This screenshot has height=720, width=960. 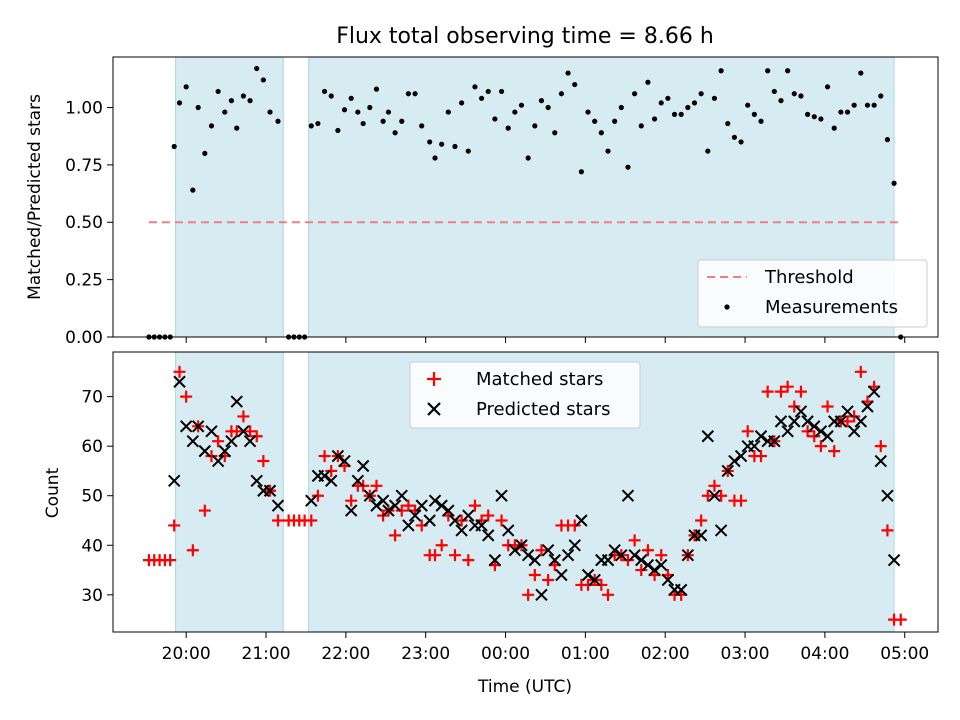 What do you see at coordinates (809, 277) in the screenshot?
I see `legend-threshold-label: Threshold` at bounding box center [809, 277].